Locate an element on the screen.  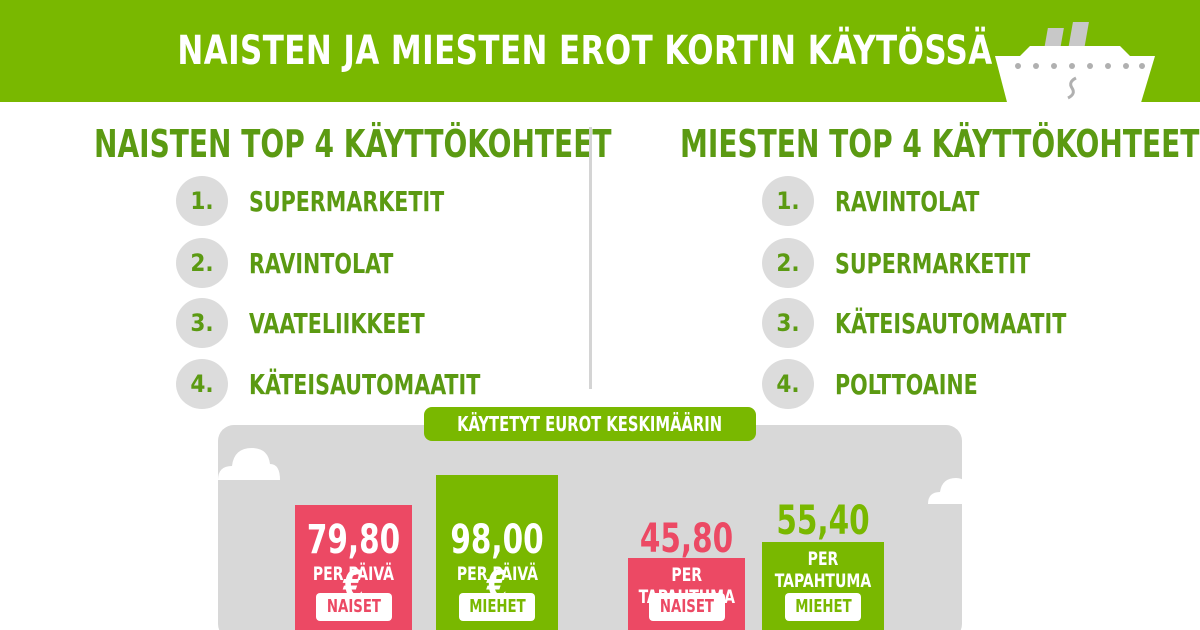
men-top4-title: MIESTEN TOP 4 KÄYTTÖKOHTEET is located at coordinates (940, 144).